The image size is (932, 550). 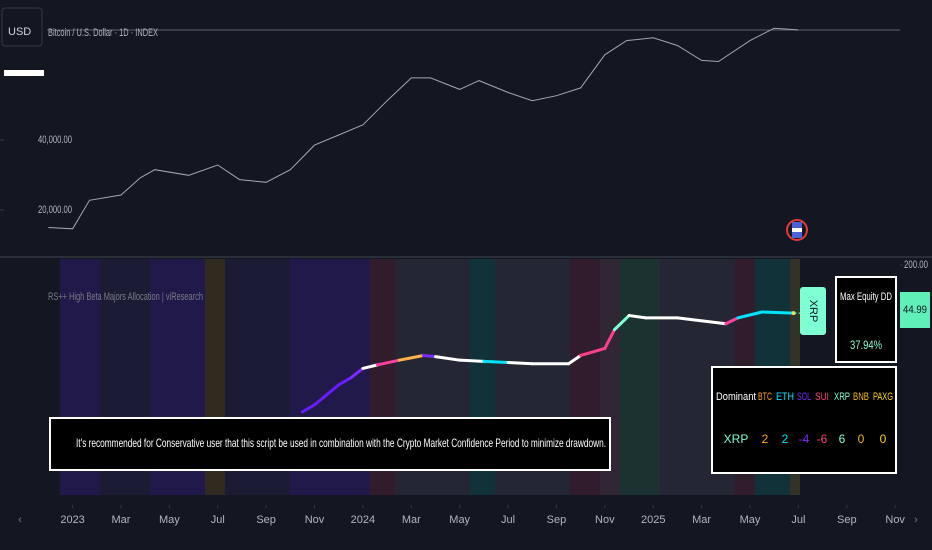 What do you see at coordinates (804, 420) in the screenshot?
I see `allocation-table` at bounding box center [804, 420].